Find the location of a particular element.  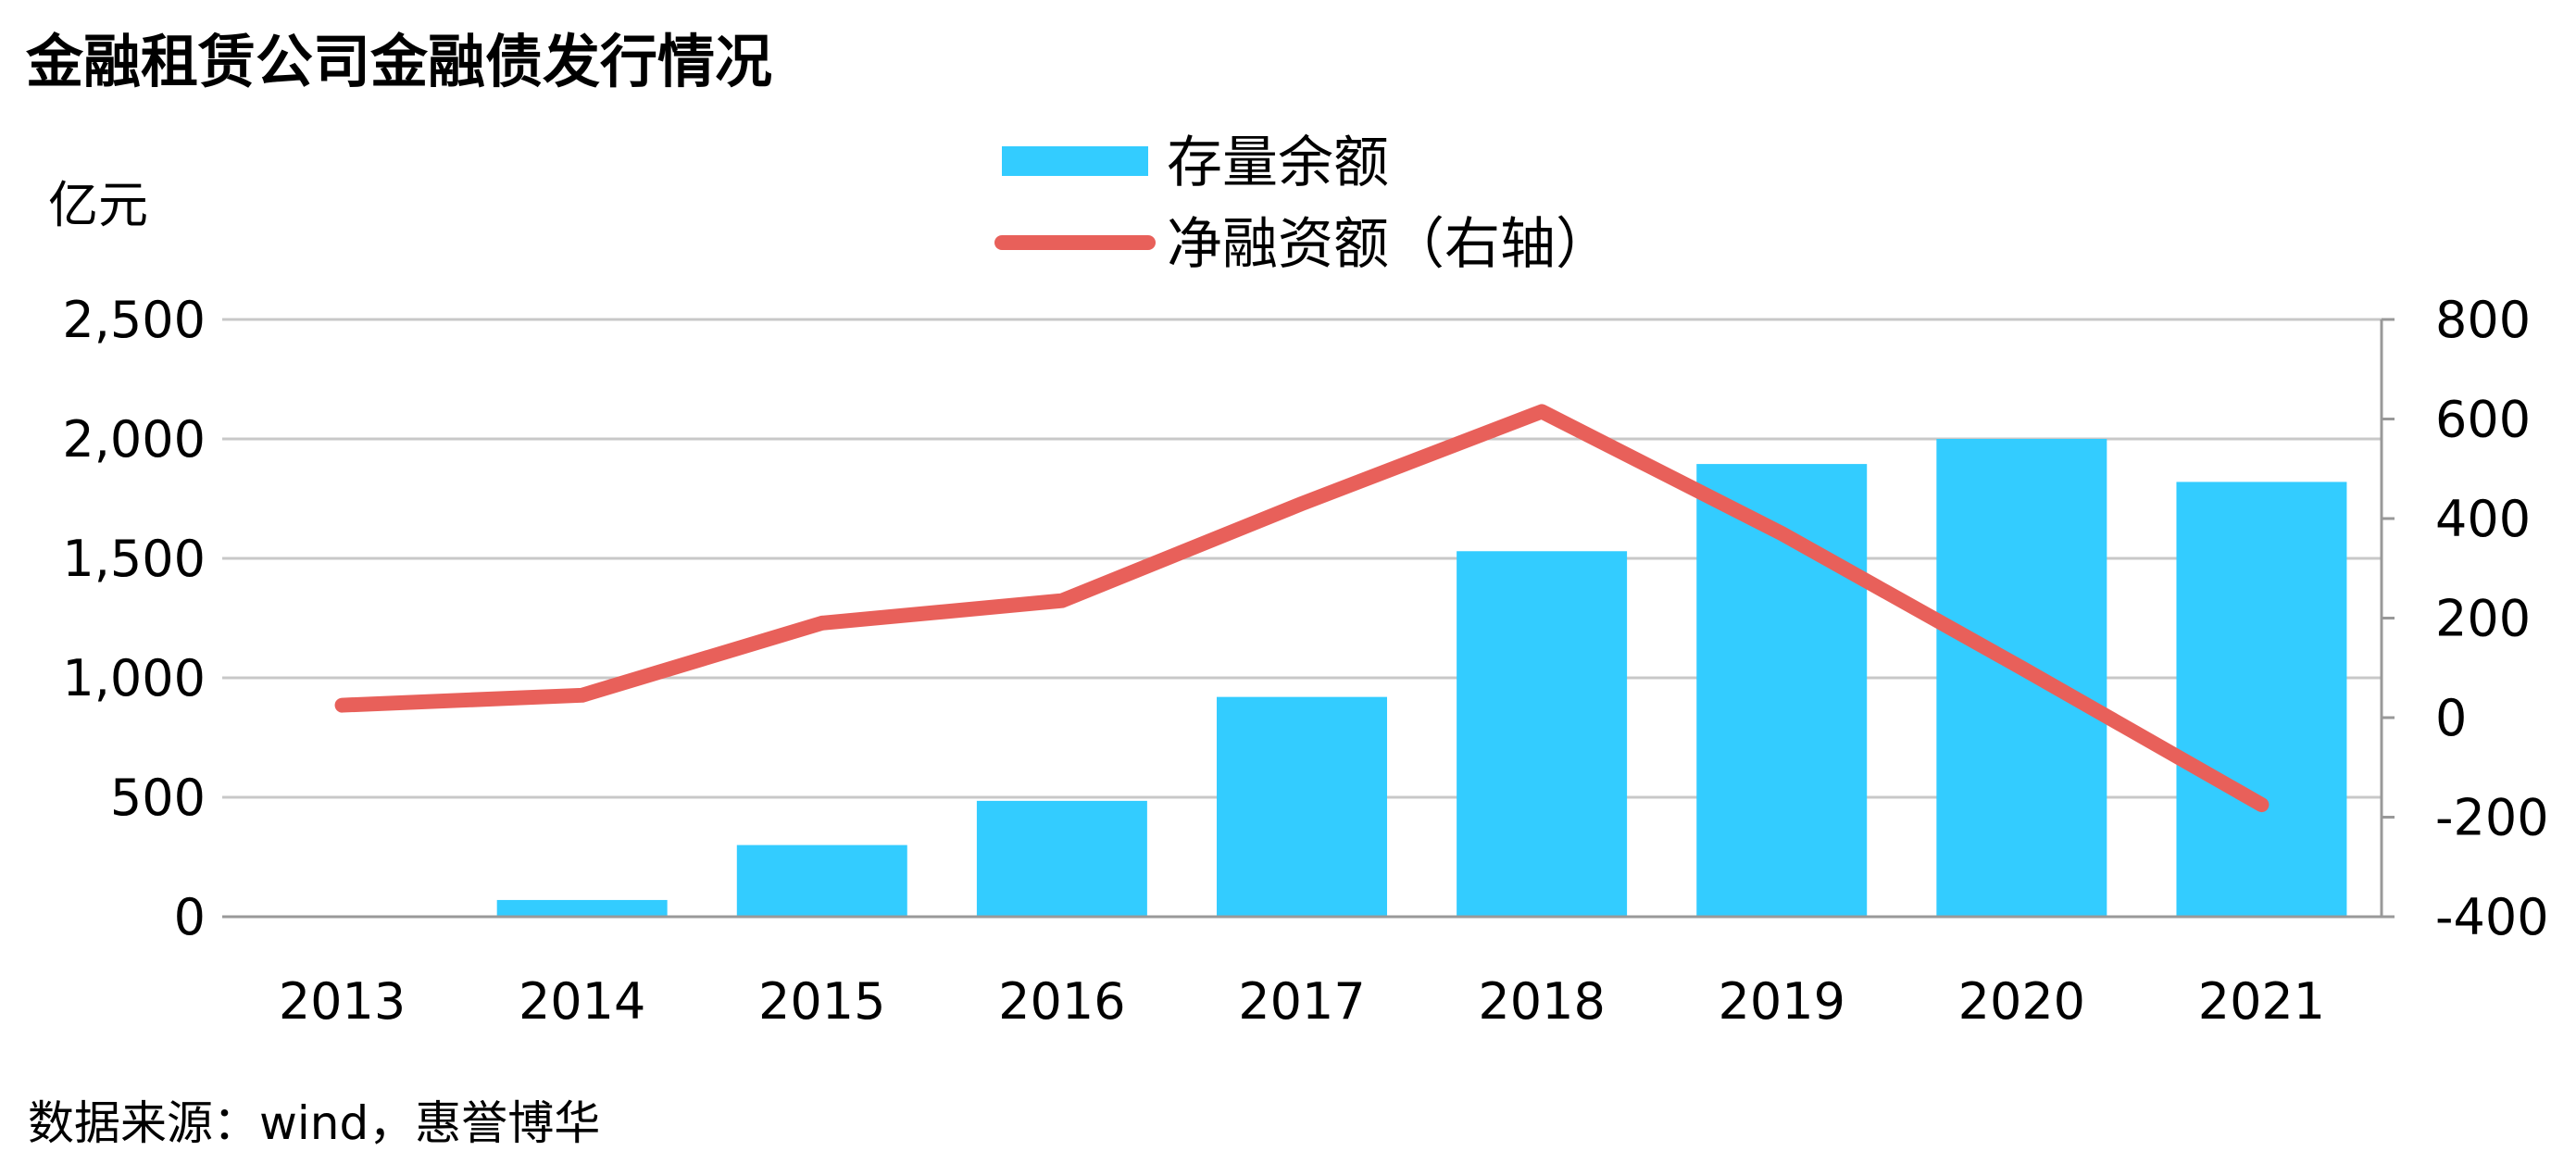

x-tick-label: 2018 is located at coordinates (1542, 1001).